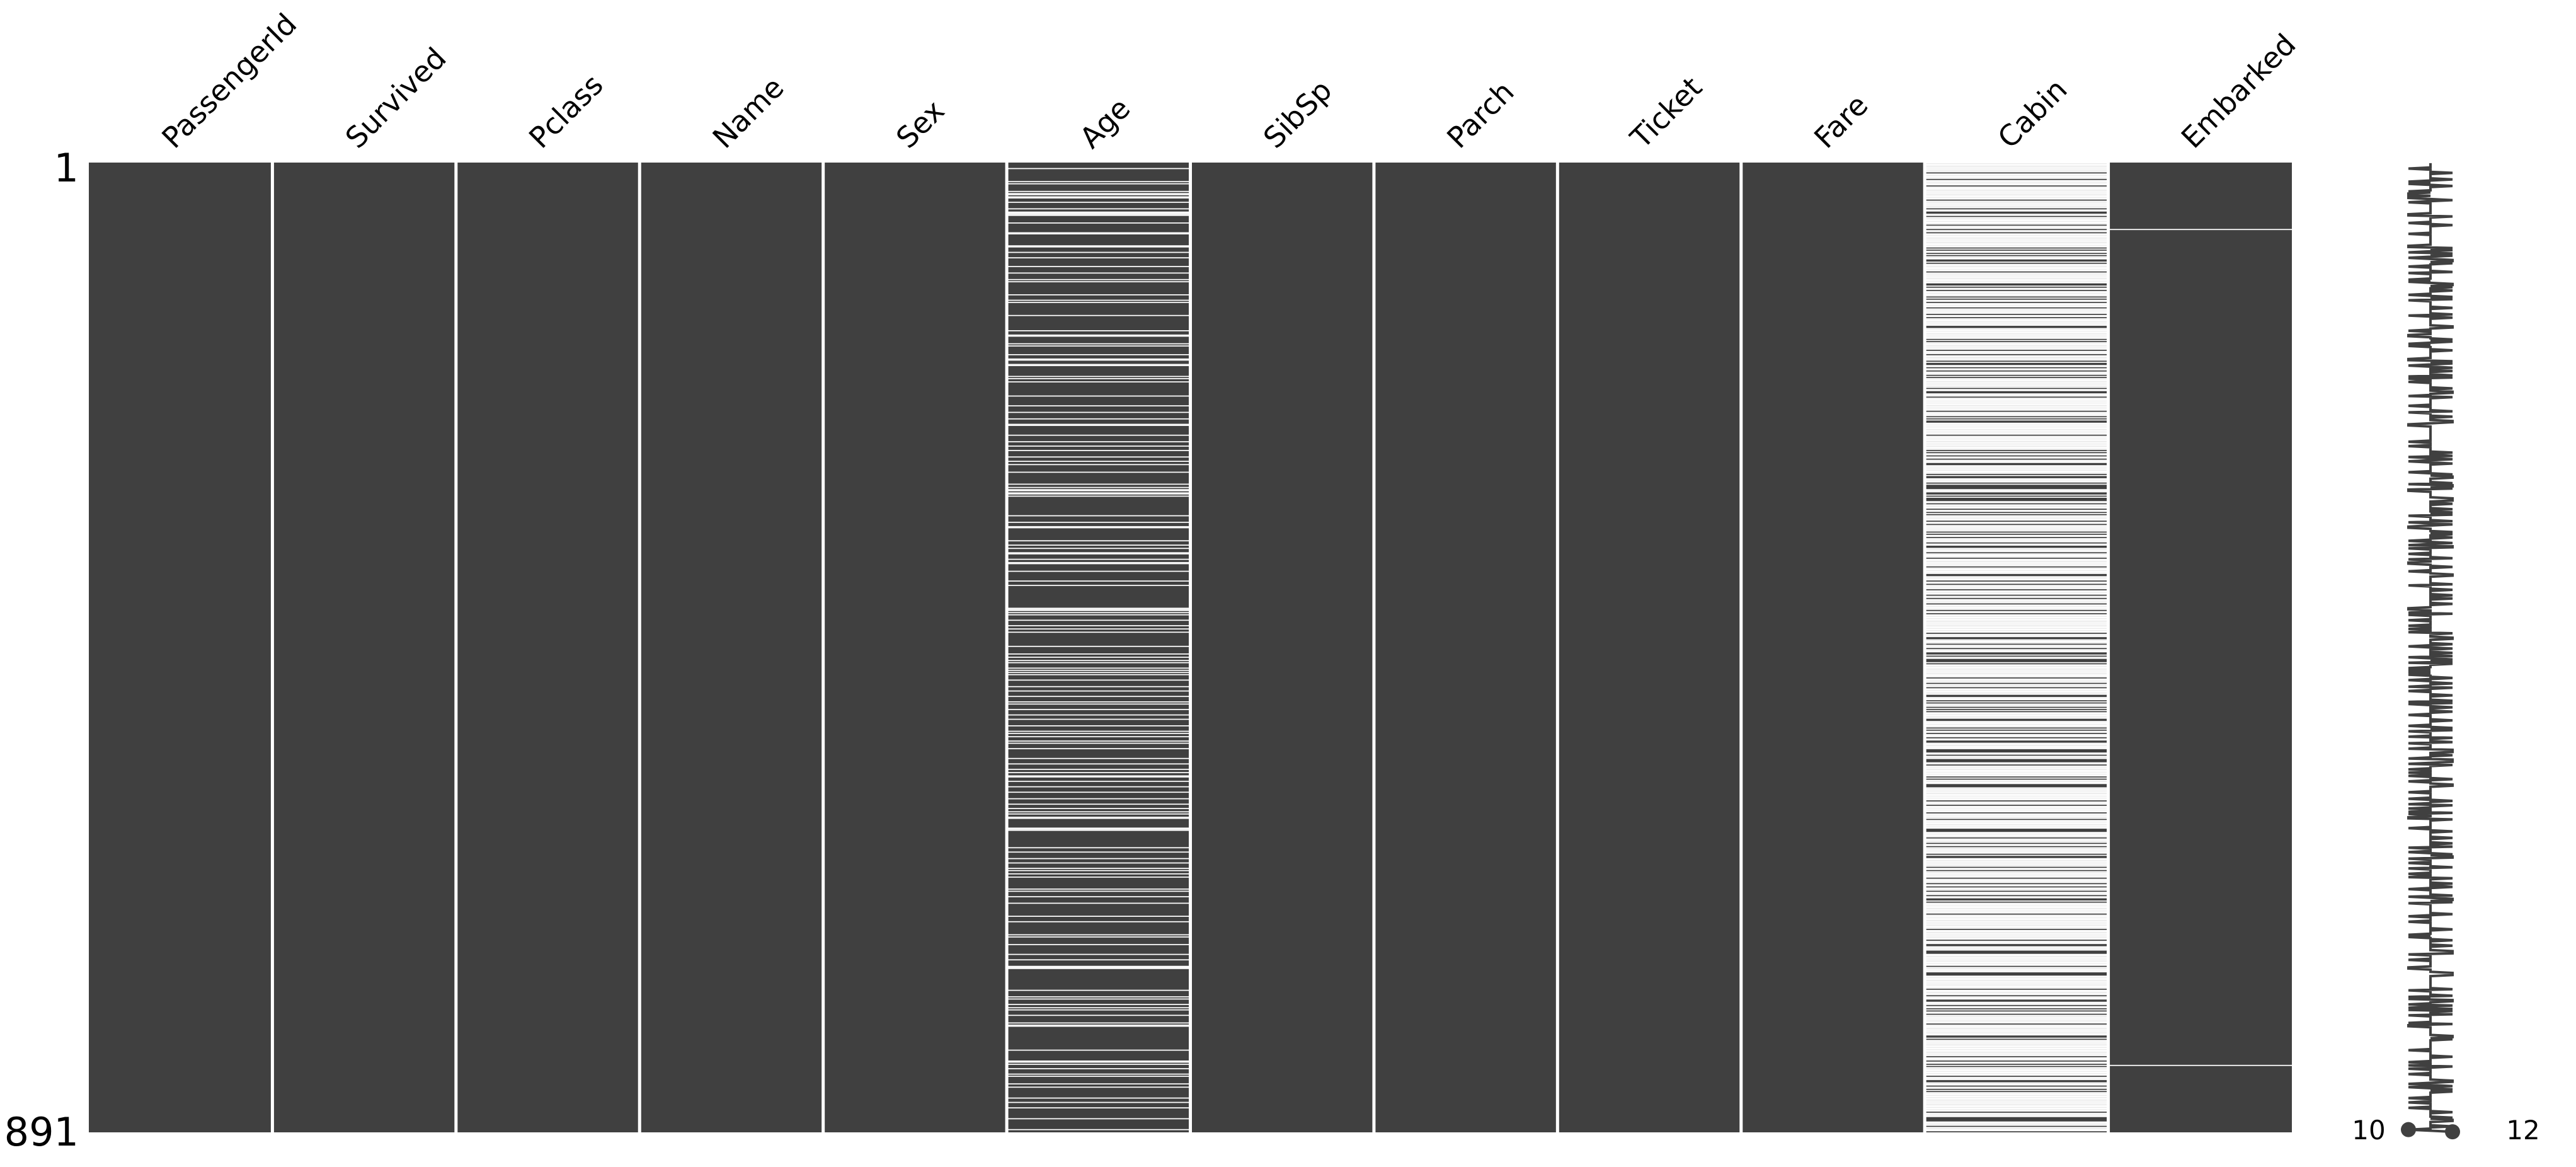 Image resolution: width=2576 pixels, height=1167 pixels. Describe the element at coordinates (2368, 1130) in the screenshot. I see `sparkline-min-label: 10` at that location.